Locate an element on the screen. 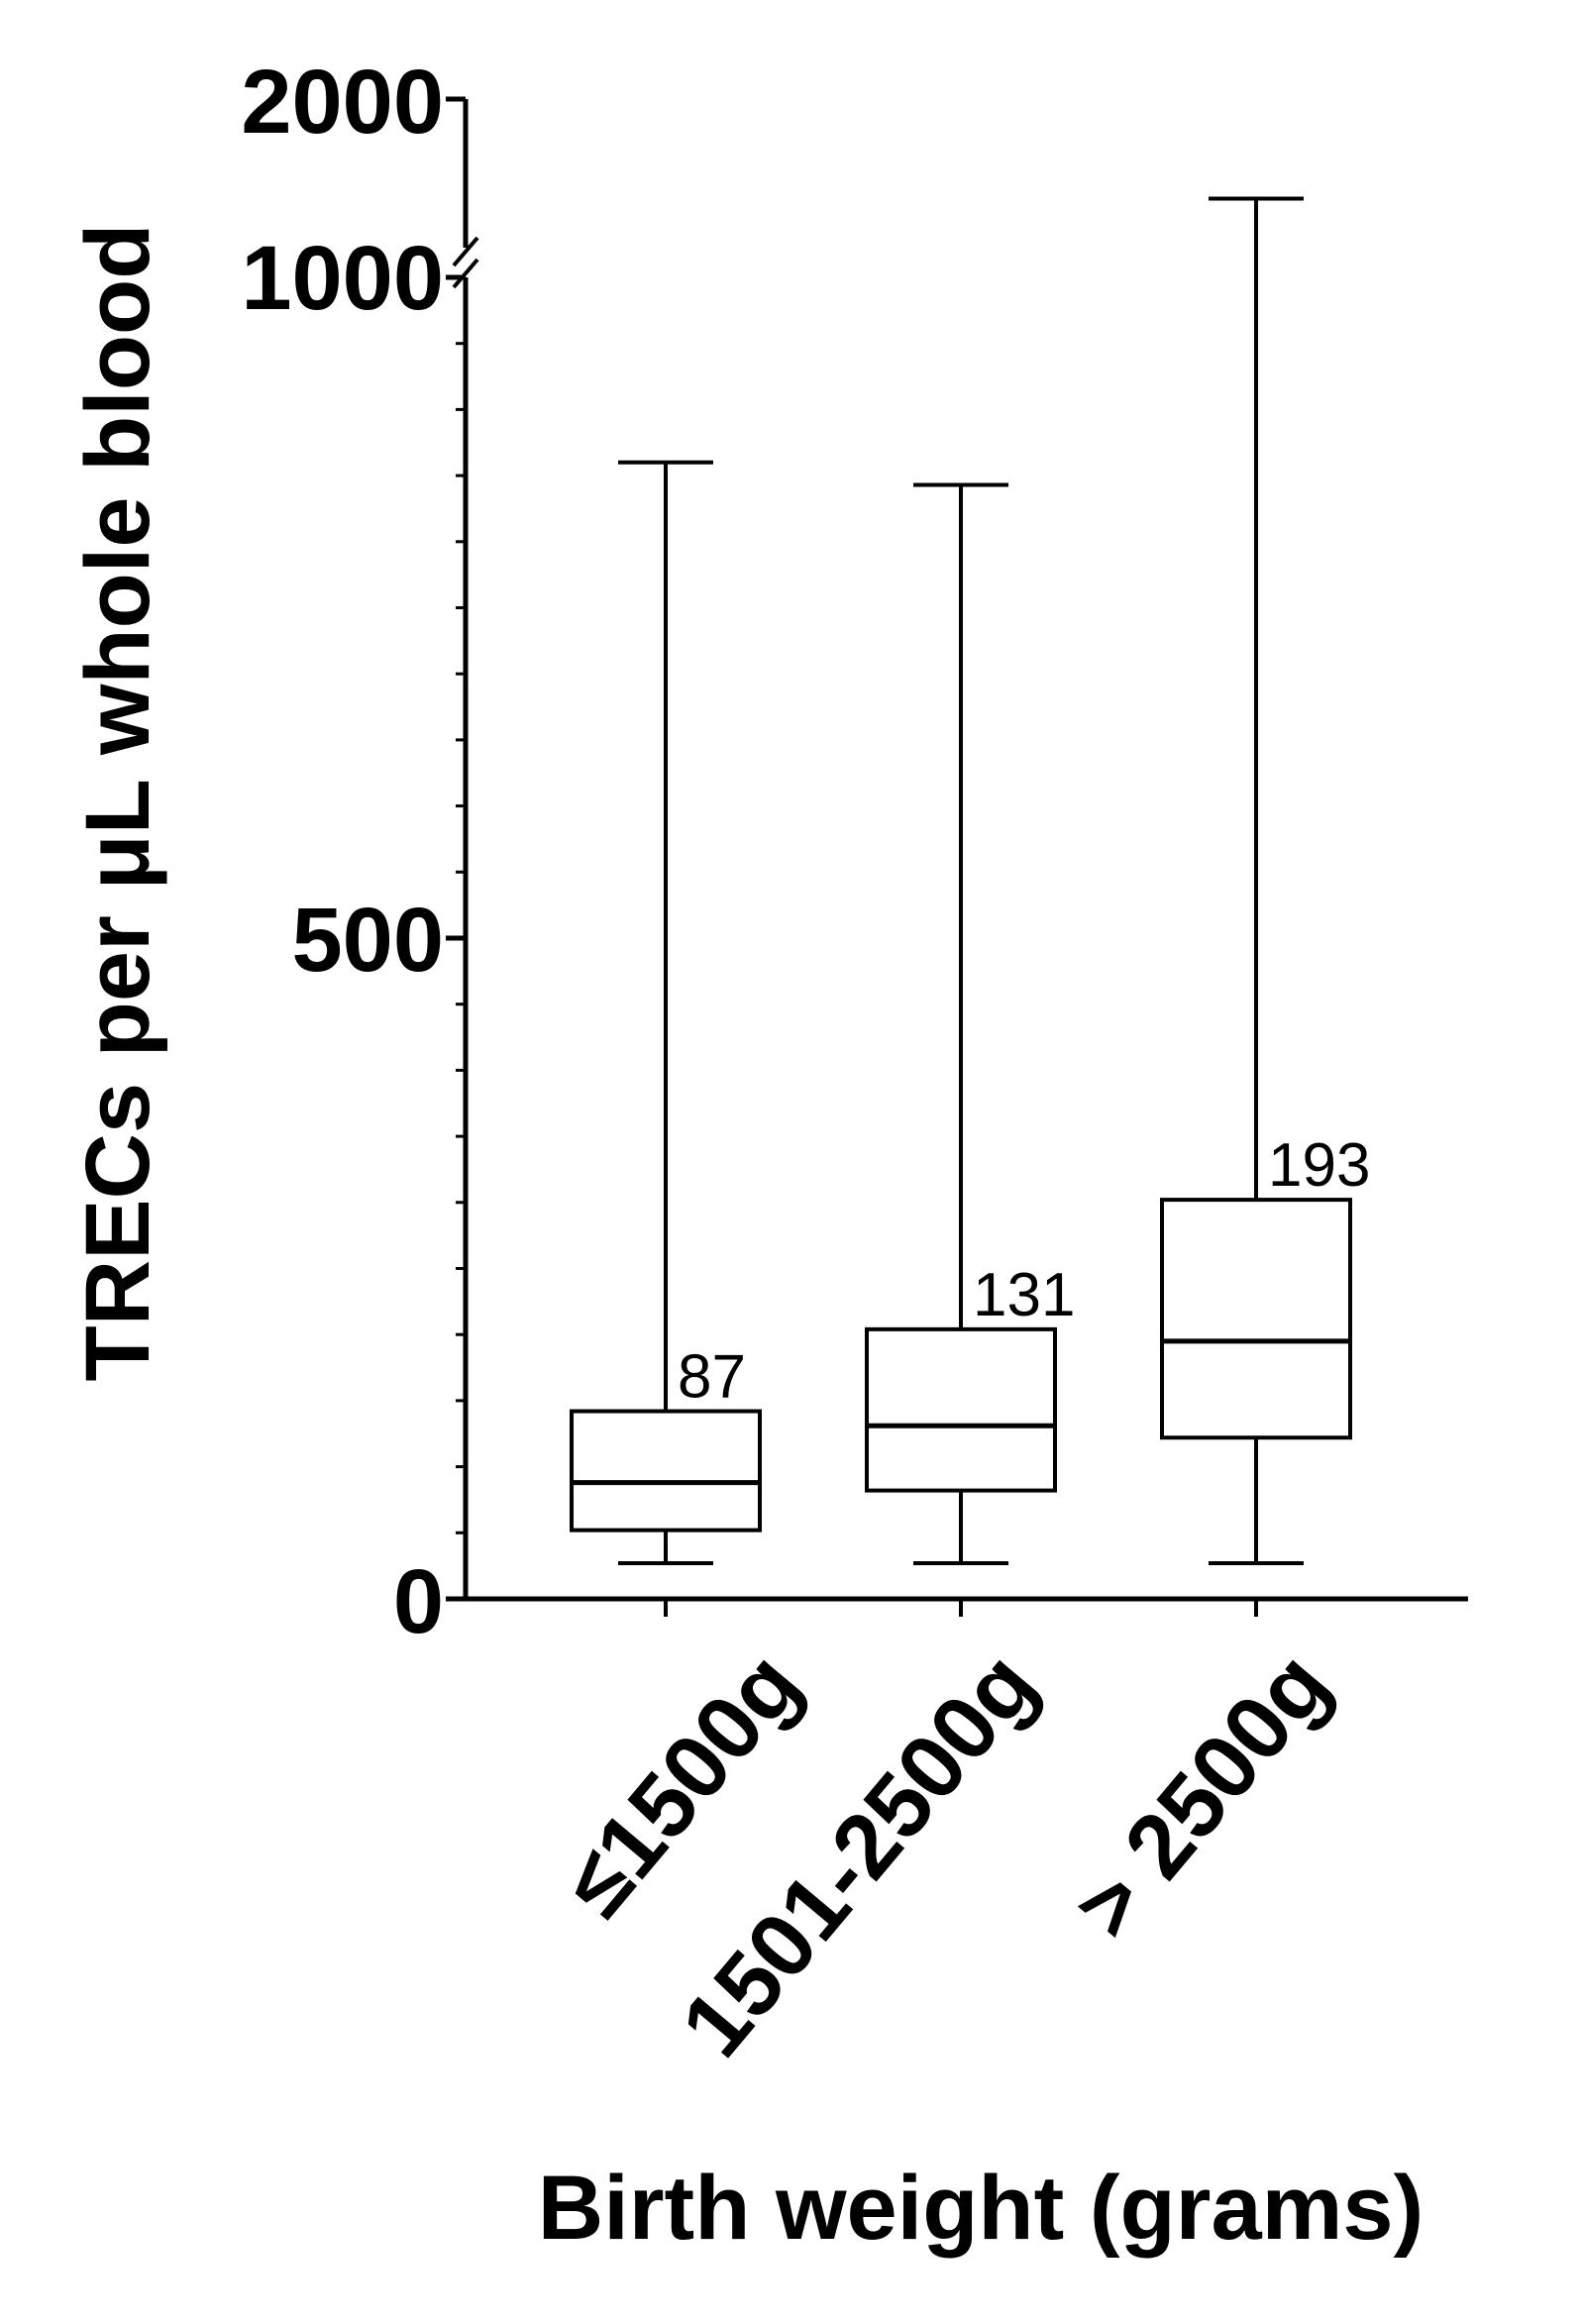 The height and width of the screenshot is (2324, 1582). y-tick-label-2000: 2000 is located at coordinates (343, 102).